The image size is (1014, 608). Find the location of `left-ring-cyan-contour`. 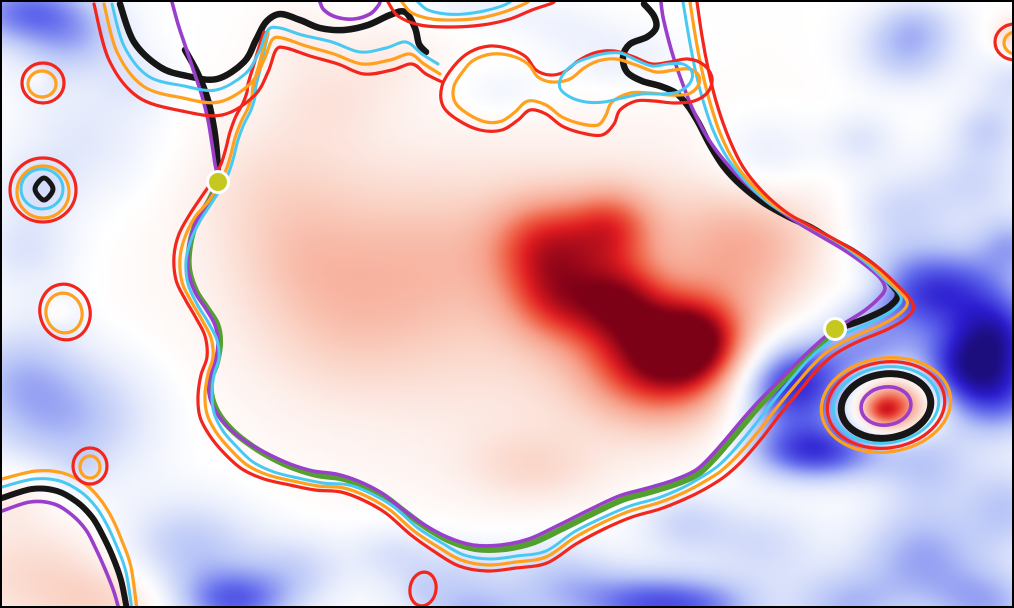

left-ring-cyan-contour is located at coordinates (42, 189).